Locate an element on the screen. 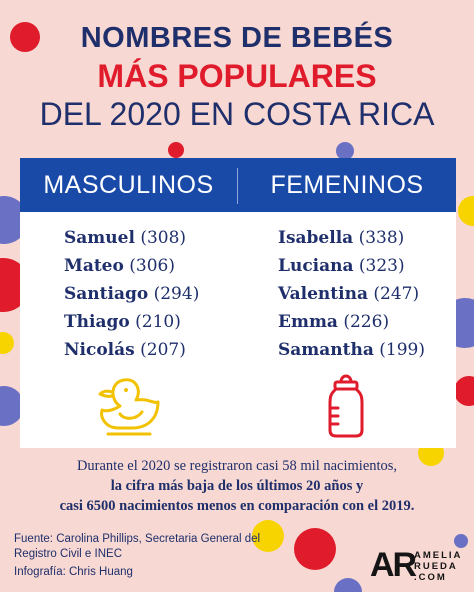 The height and width of the screenshot is (592, 474). header-divider is located at coordinates (237, 186).